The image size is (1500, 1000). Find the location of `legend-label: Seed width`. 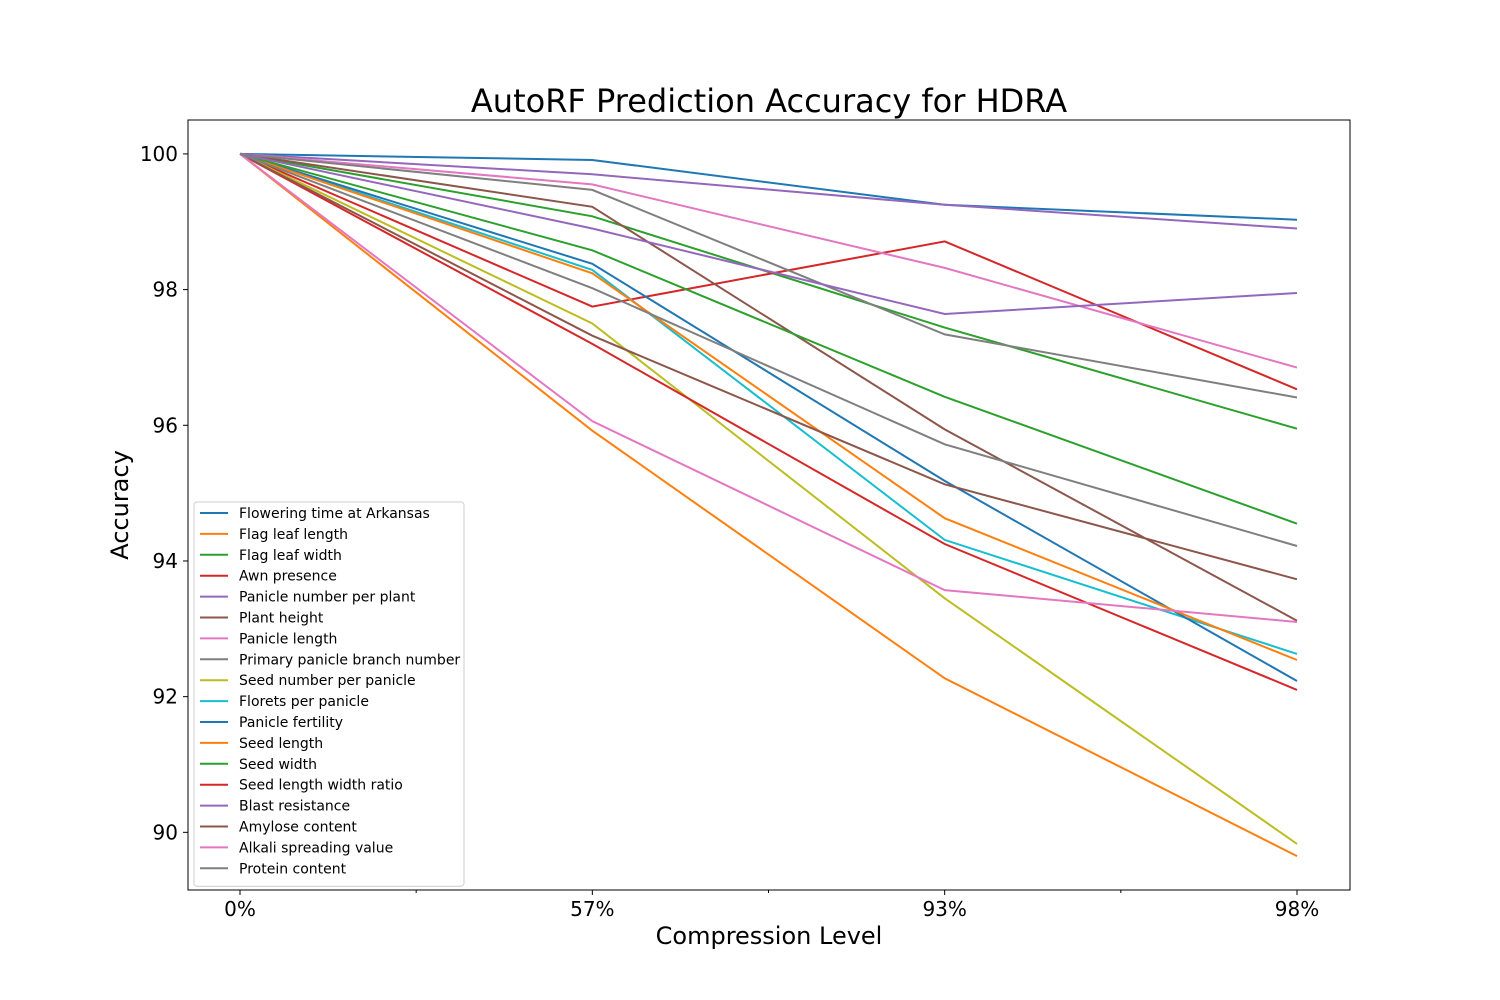

legend-label: Seed width is located at coordinates (278, 765).